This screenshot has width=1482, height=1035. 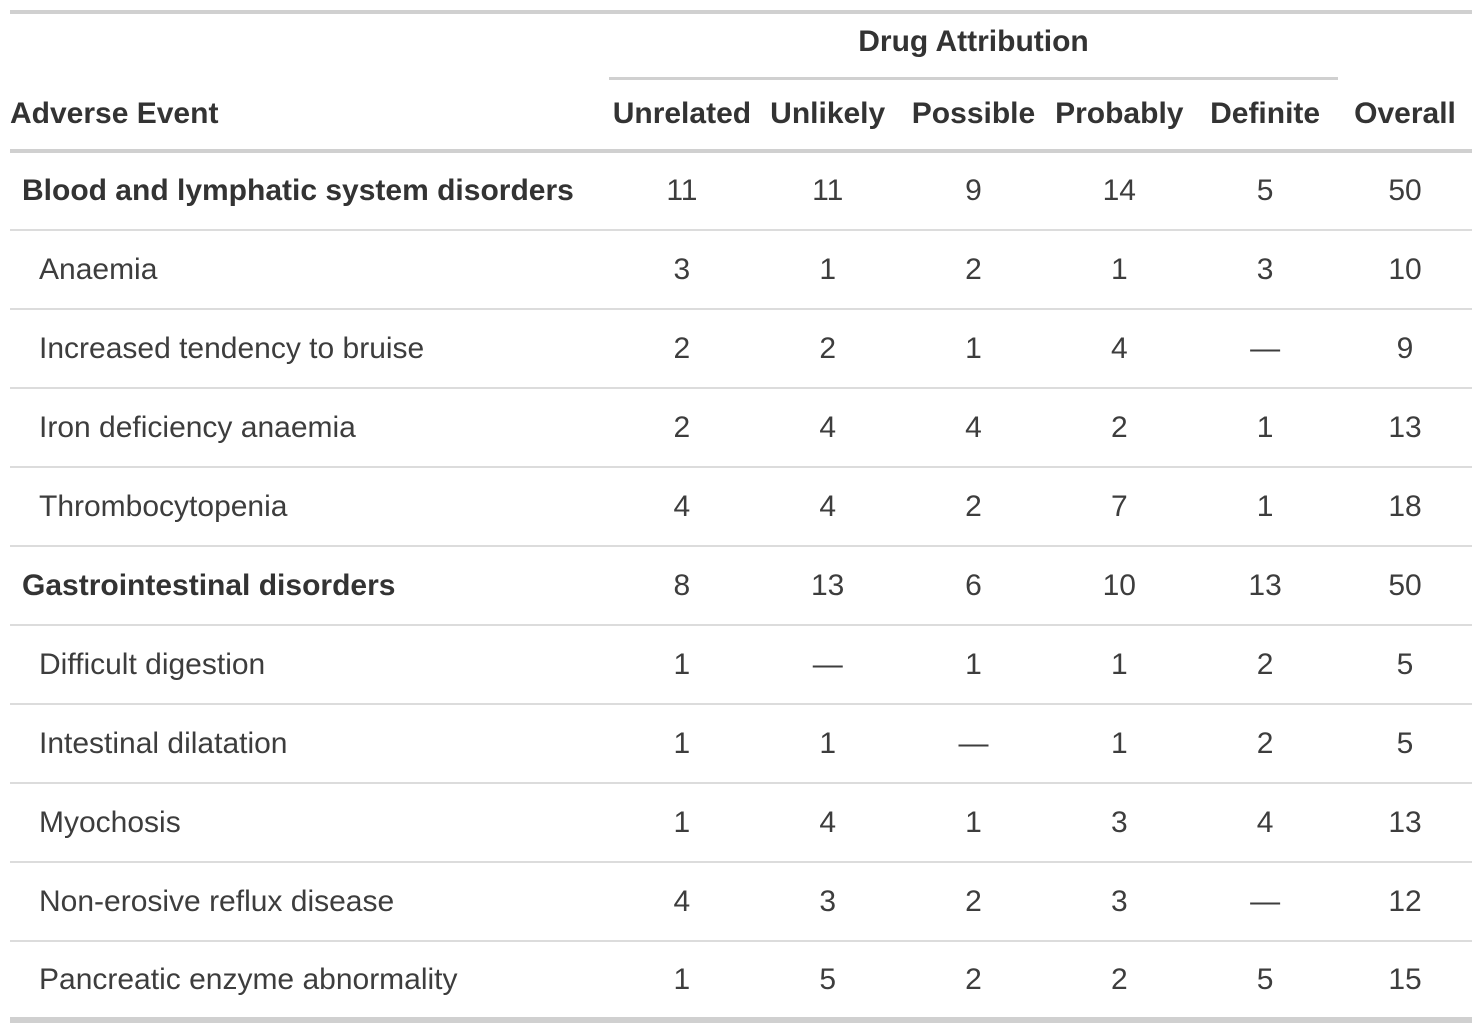 What do you see at coordinates (309, 45) in the screenshot?
I see `spanner-stub-spacer` at bounding box center [309, 45].